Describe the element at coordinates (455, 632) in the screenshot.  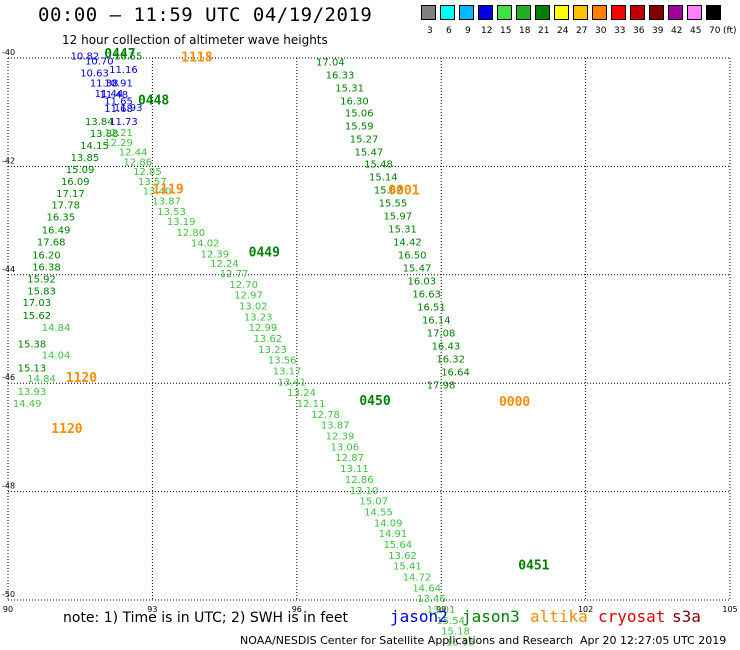
I see `wave-height-value: 15.18` at that location.